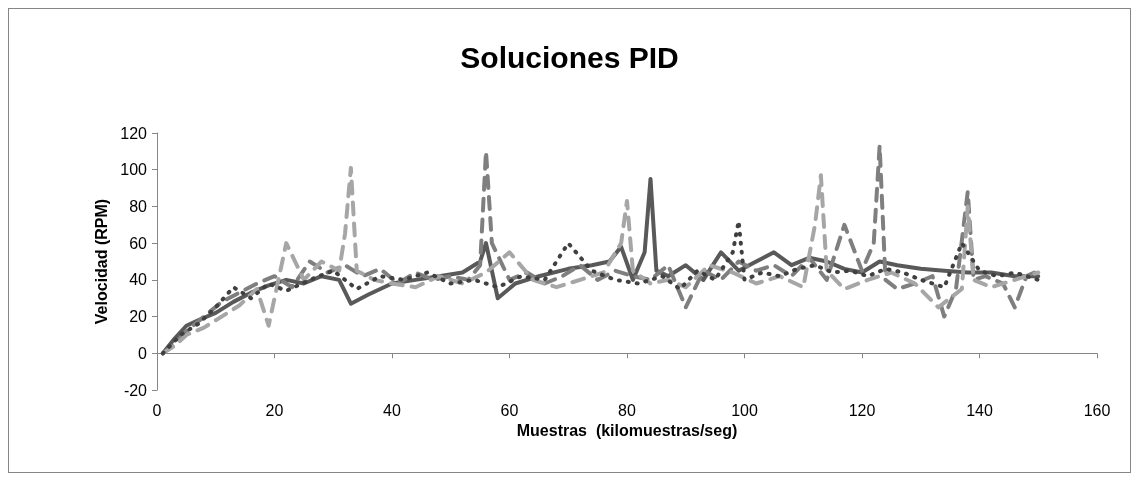  What do you see at coordinates (1097, 410) in the screenshot?
I see `x-tick-label: 160` at bounding box center [1097, 410].